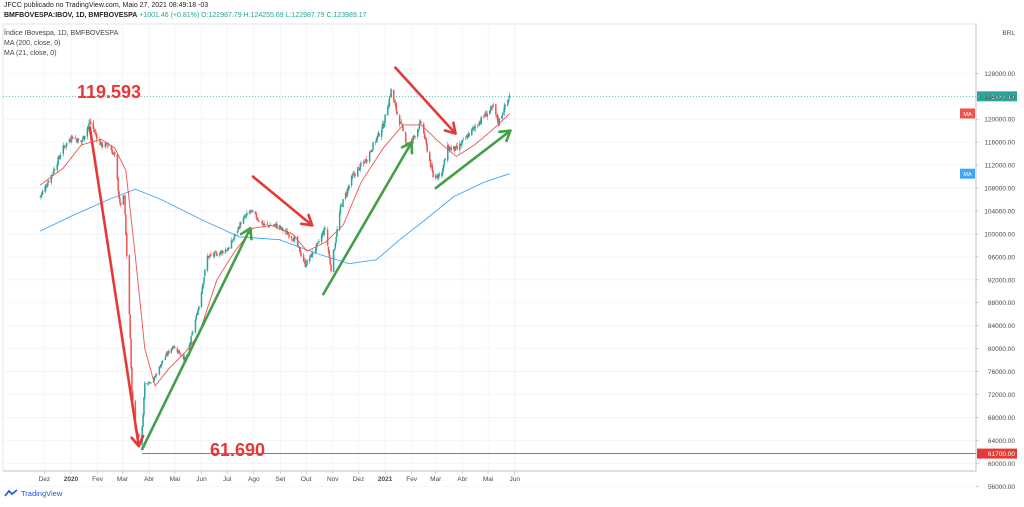  What do you see at coordinates (1001, 395) in the screenshot?
I see `y-tick-label: 72000.00` at bounding box center [1001, 395].